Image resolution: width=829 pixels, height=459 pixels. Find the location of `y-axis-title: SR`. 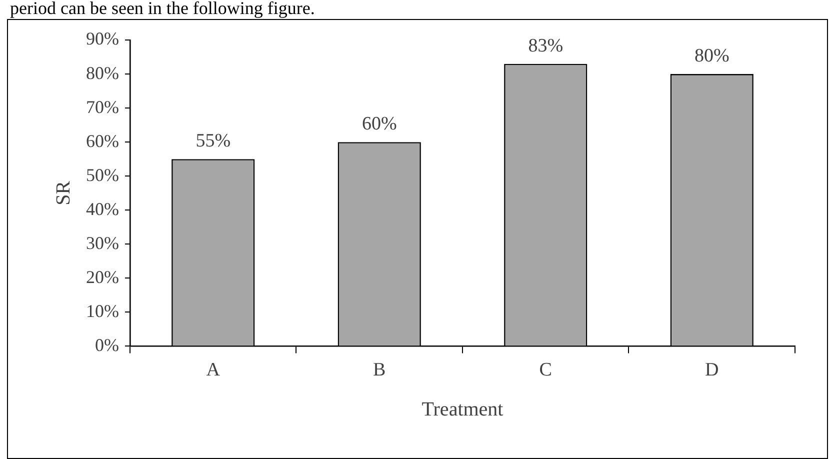

y-axis-title: SR is located at coordinates (63, 193).